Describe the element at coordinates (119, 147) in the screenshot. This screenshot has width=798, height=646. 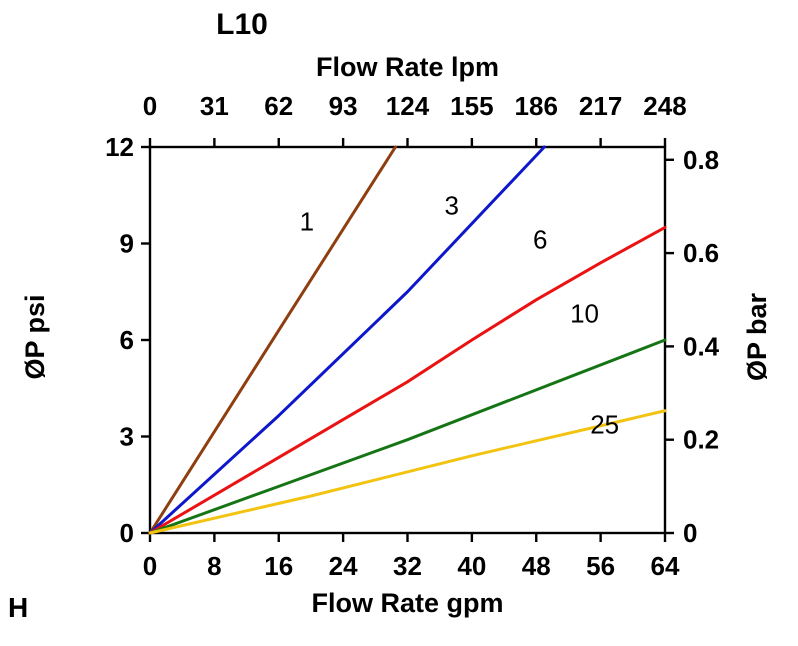
I see `left-tick-label: 12` at that location.